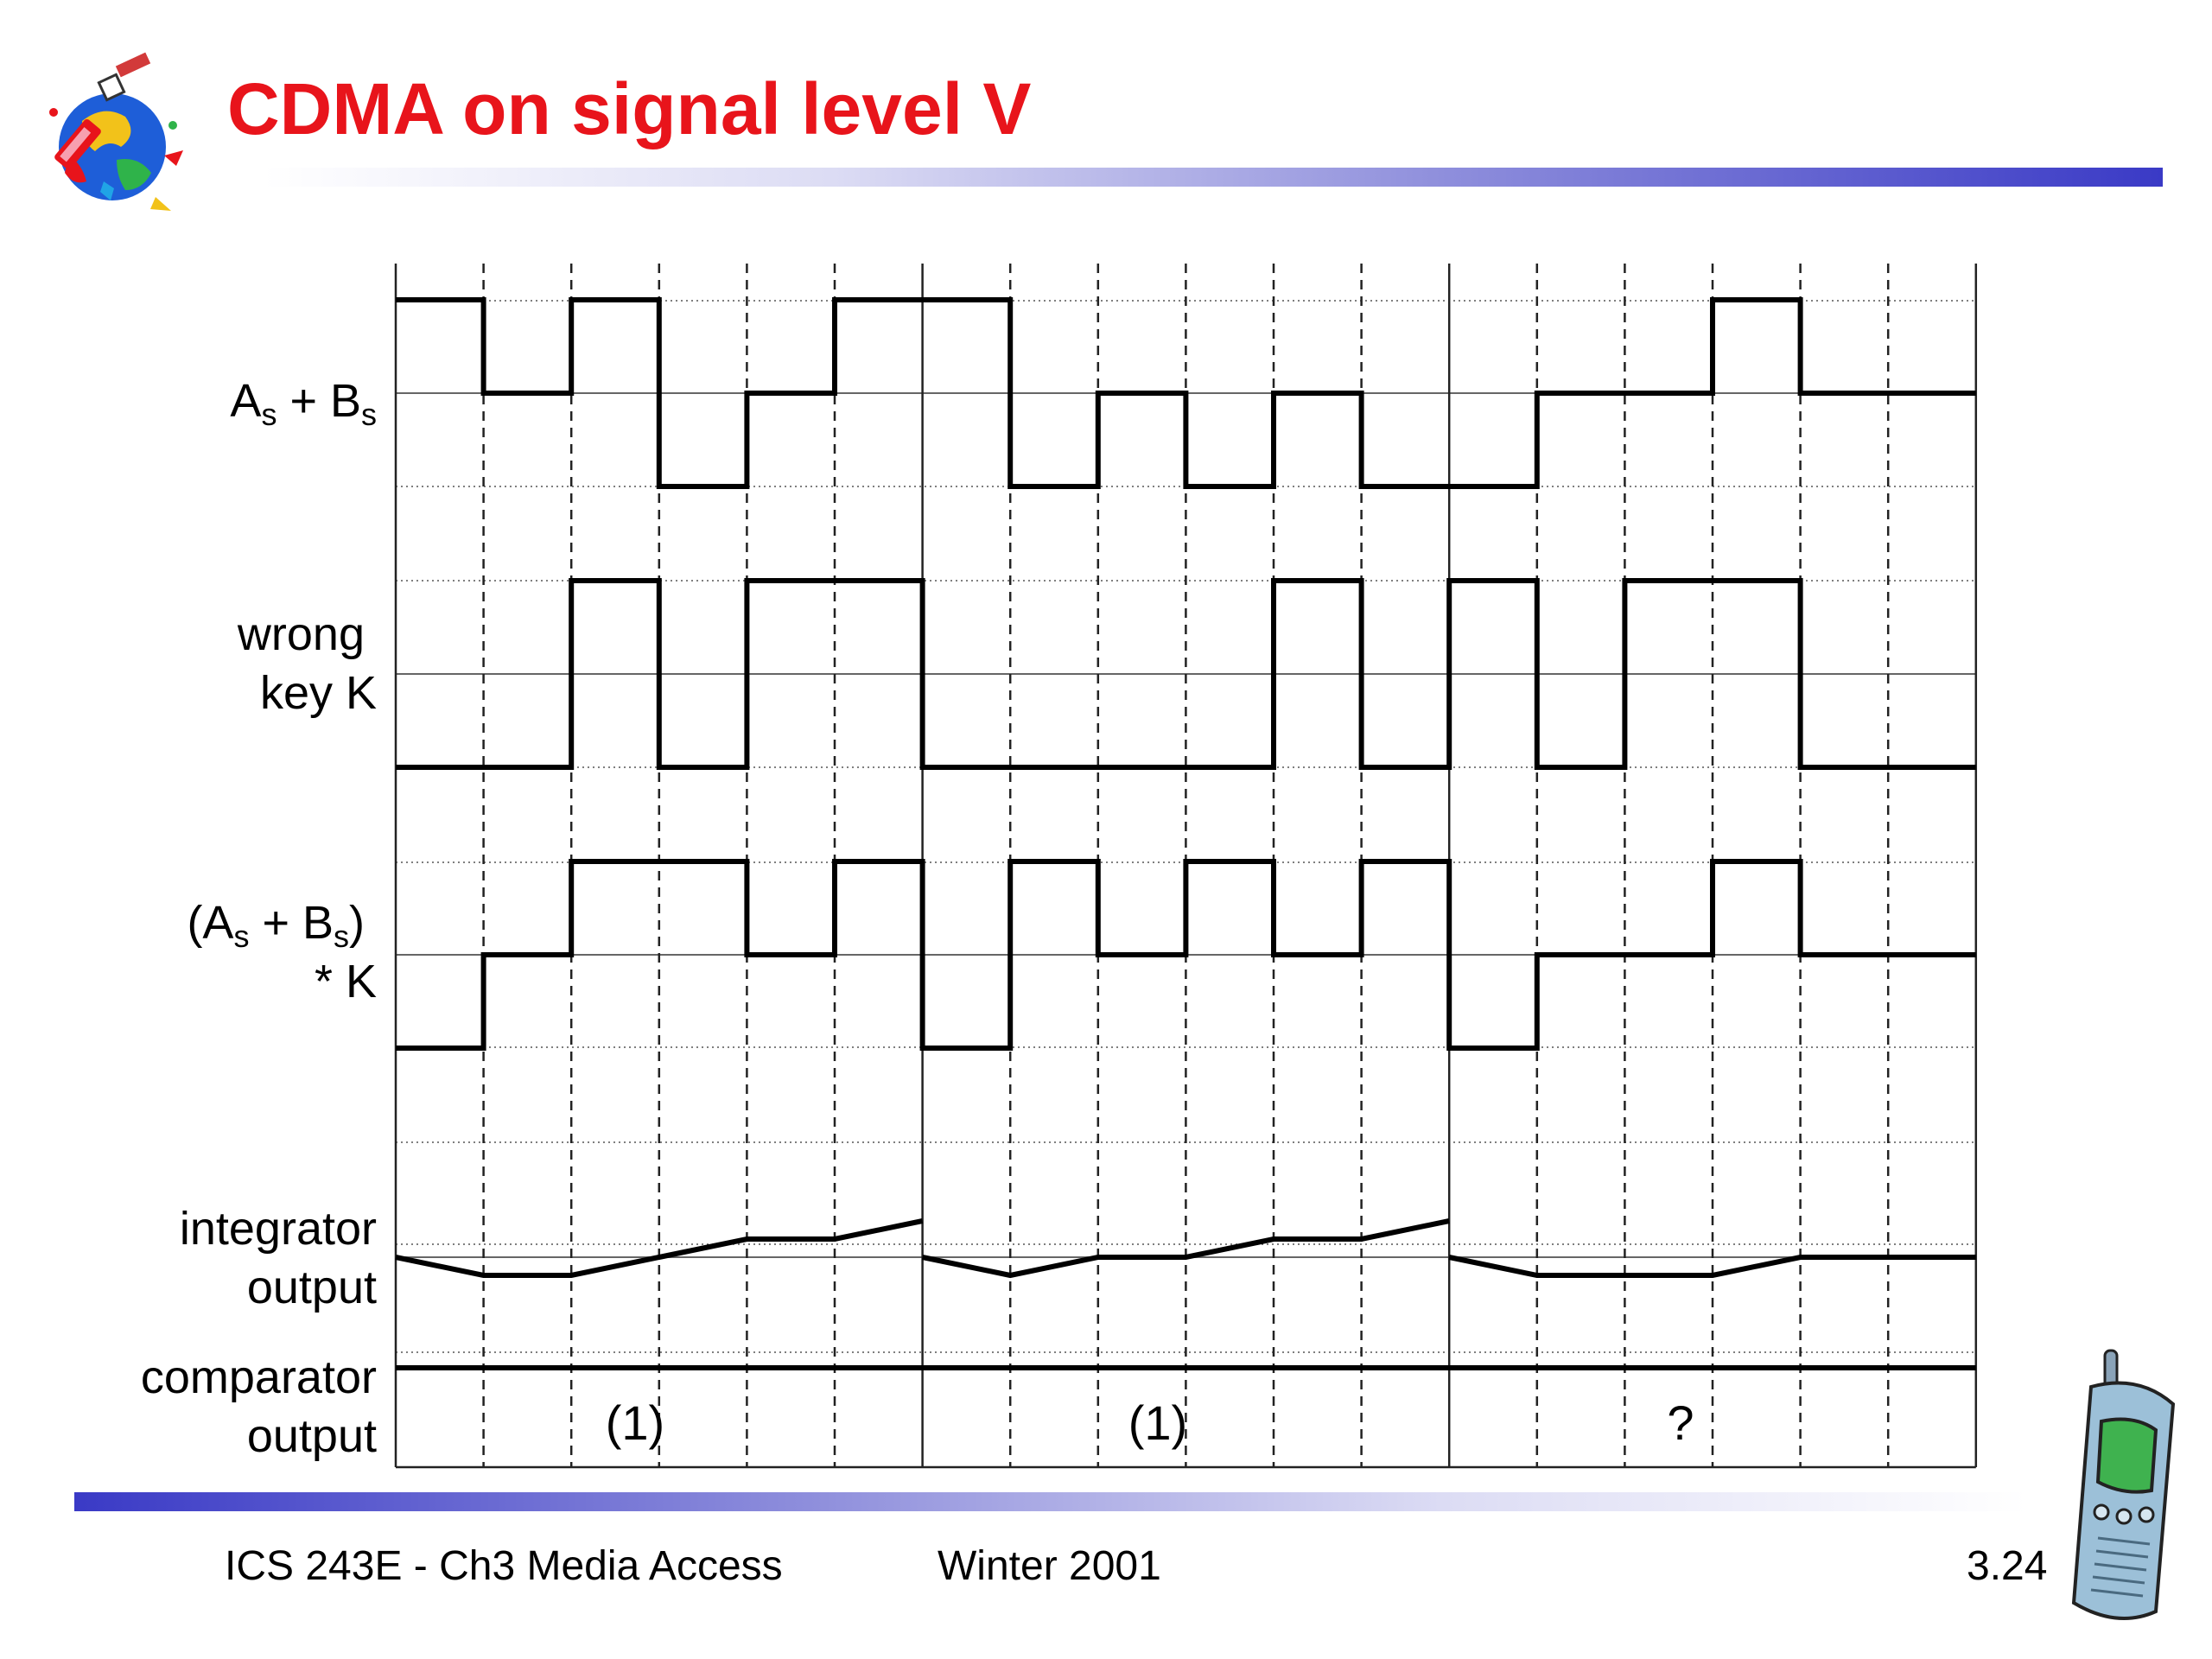  What do you see at coordinates (210, 923) in the screenshot?
I see `label-product-a: (A` at bounding box center [210, 923].